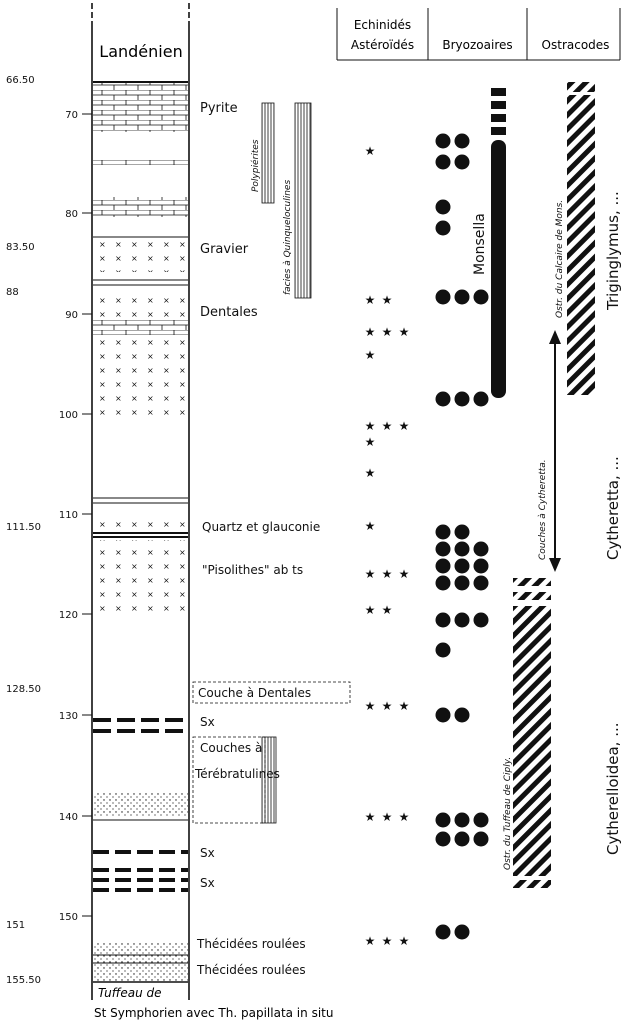 This screenshot has height=1029, width=624. Describe the element at coordinates (261, 527) in the screenshot. I see `layer-label: Quartz et glauconie` at that location.